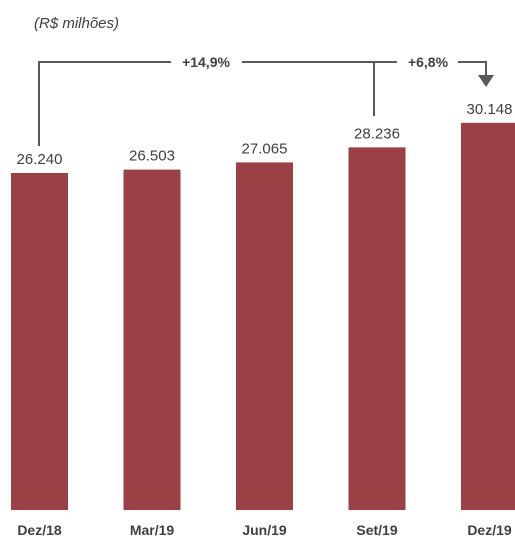 The height and width of the screenshot is (545, 515). I want to click on value-labels-group: 26.240 26.503 27.065 28.236 30.148, so click(265, 134).